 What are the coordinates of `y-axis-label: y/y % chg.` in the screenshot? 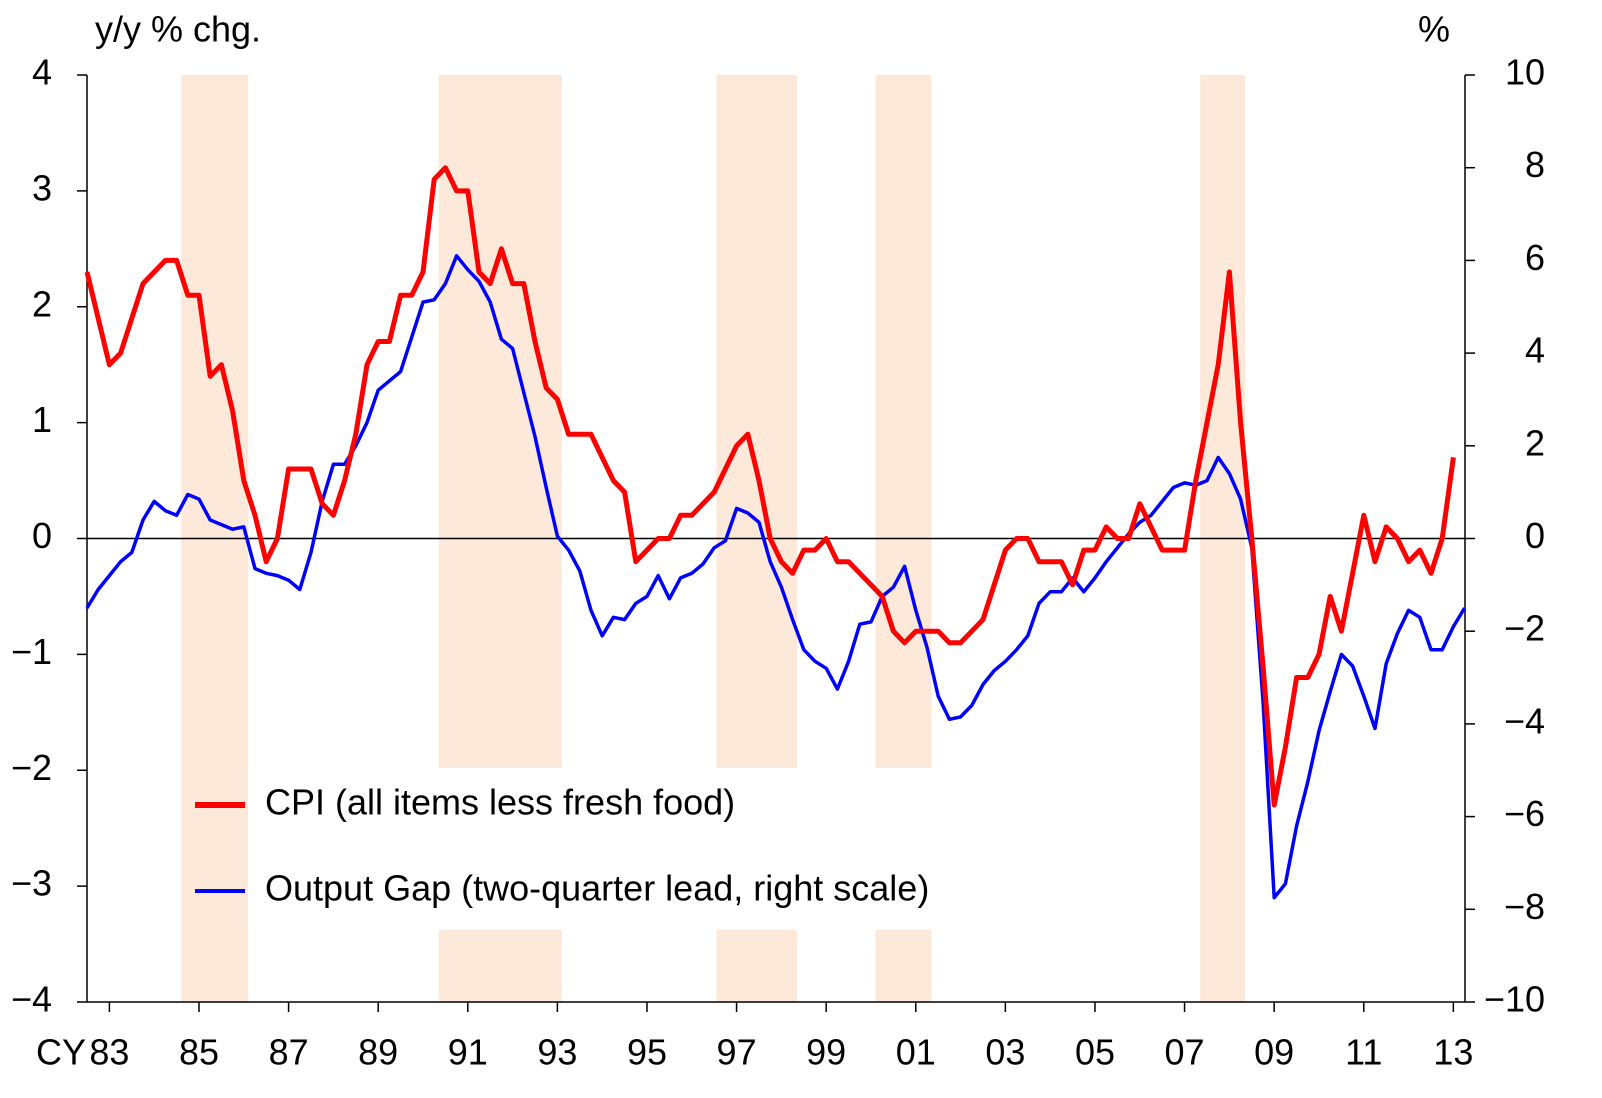 It's located at (178, 29).